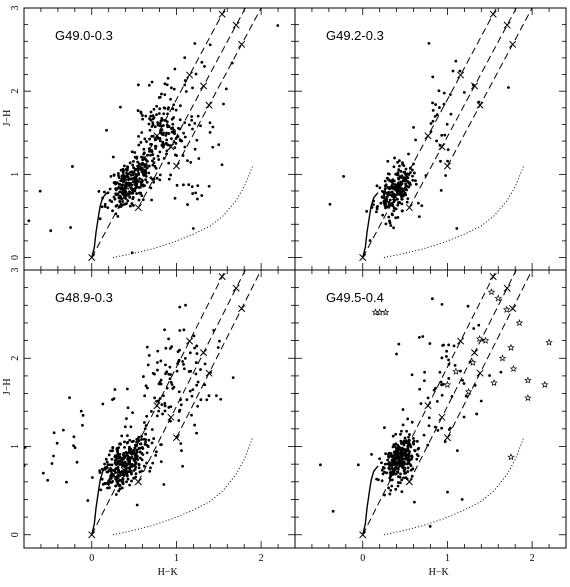  Describe the element at coordinates (15, 91) in the screenshot. I see `y-tick-label: 2` at that location.